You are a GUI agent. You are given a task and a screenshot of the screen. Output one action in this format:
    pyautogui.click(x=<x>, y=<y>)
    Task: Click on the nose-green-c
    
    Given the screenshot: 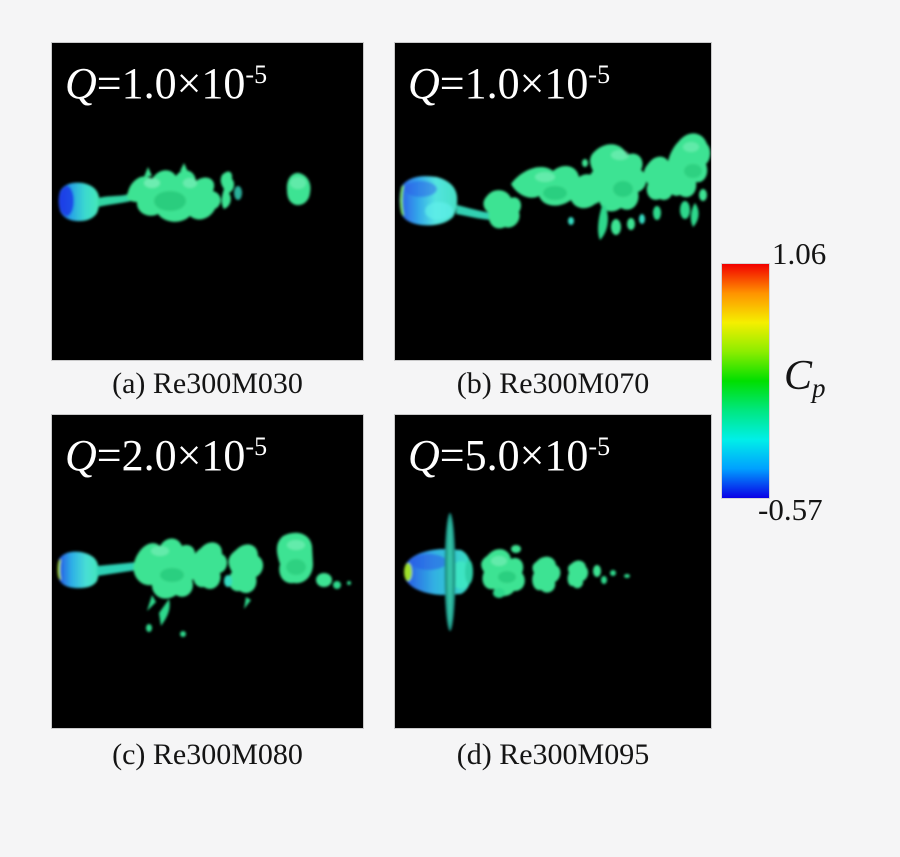 What is the action you would take?
    pyautogui.click(x=59, y=569)
    